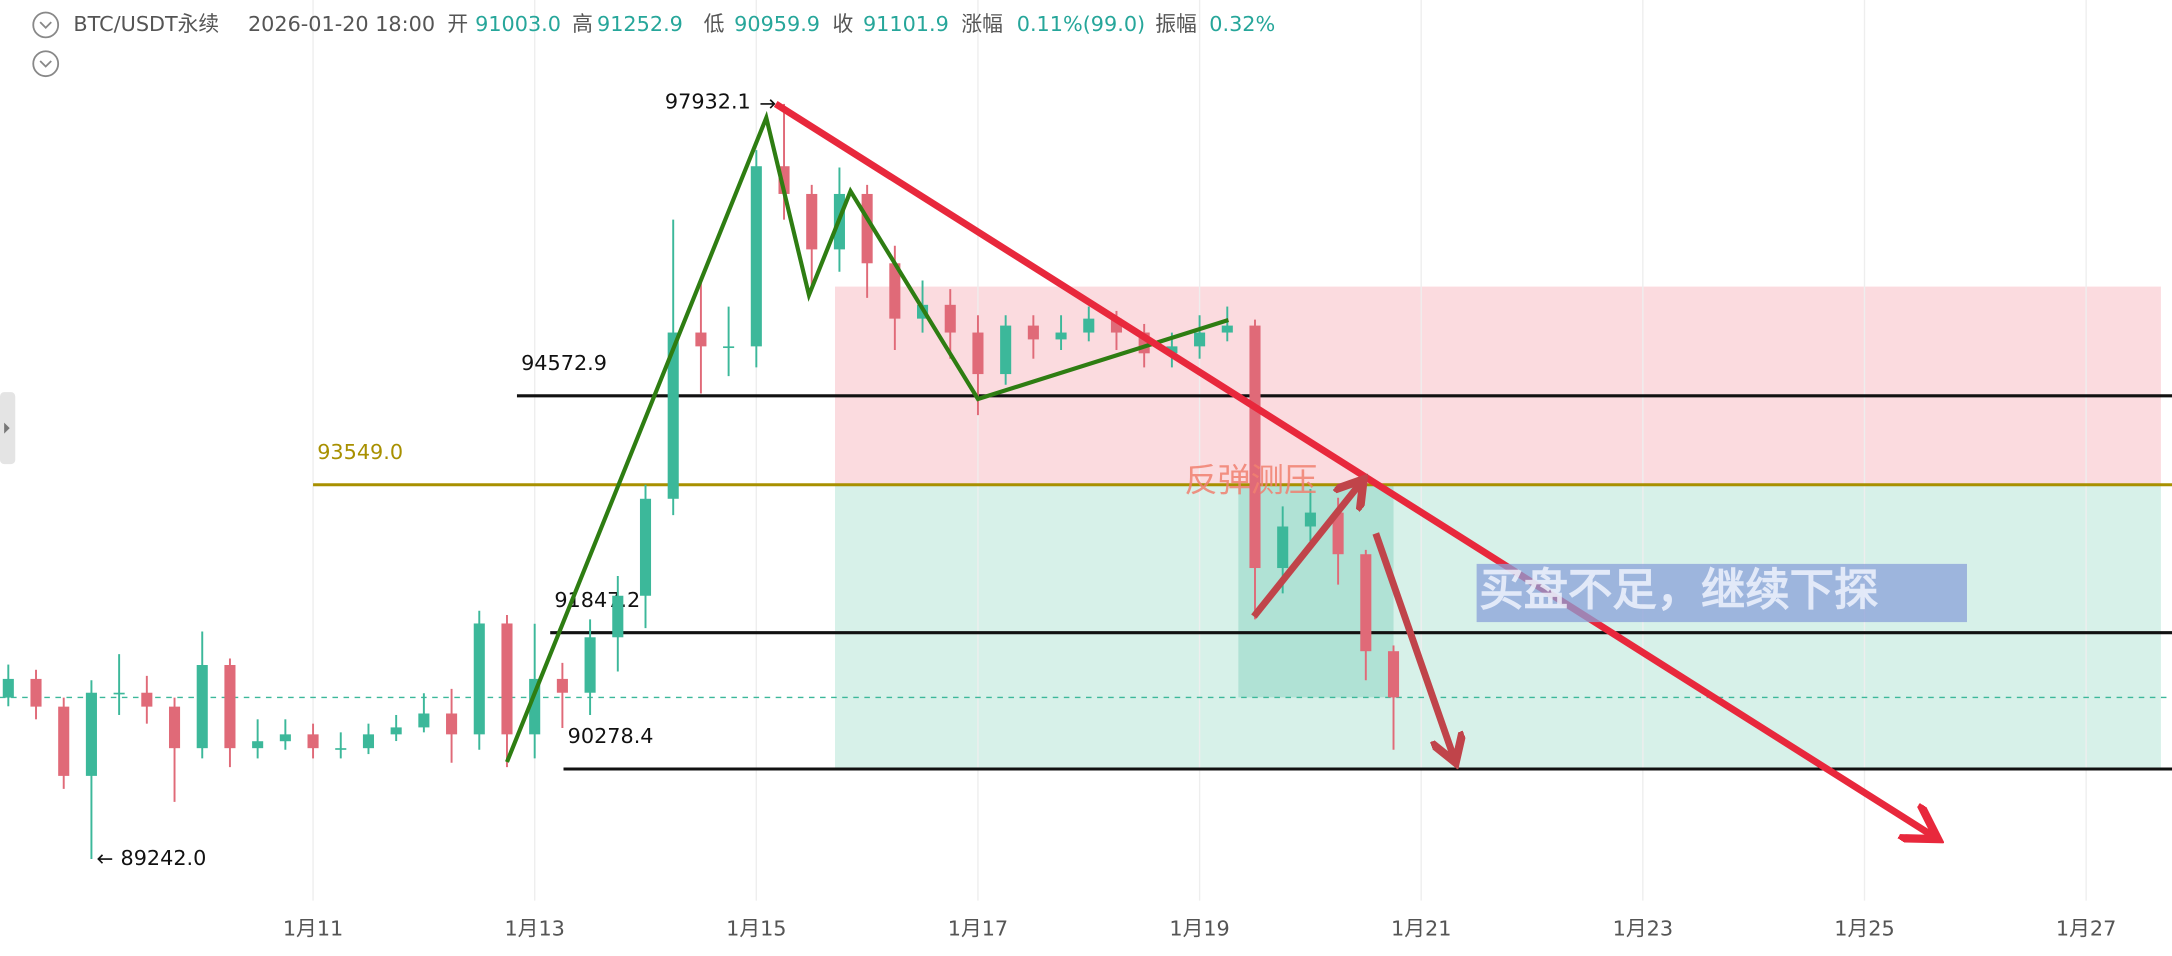 The image size is (2172, 956). Describe the element at coordinates (313, 929) in the screenshot. I see `x-tick-label: 1月11` at that location.